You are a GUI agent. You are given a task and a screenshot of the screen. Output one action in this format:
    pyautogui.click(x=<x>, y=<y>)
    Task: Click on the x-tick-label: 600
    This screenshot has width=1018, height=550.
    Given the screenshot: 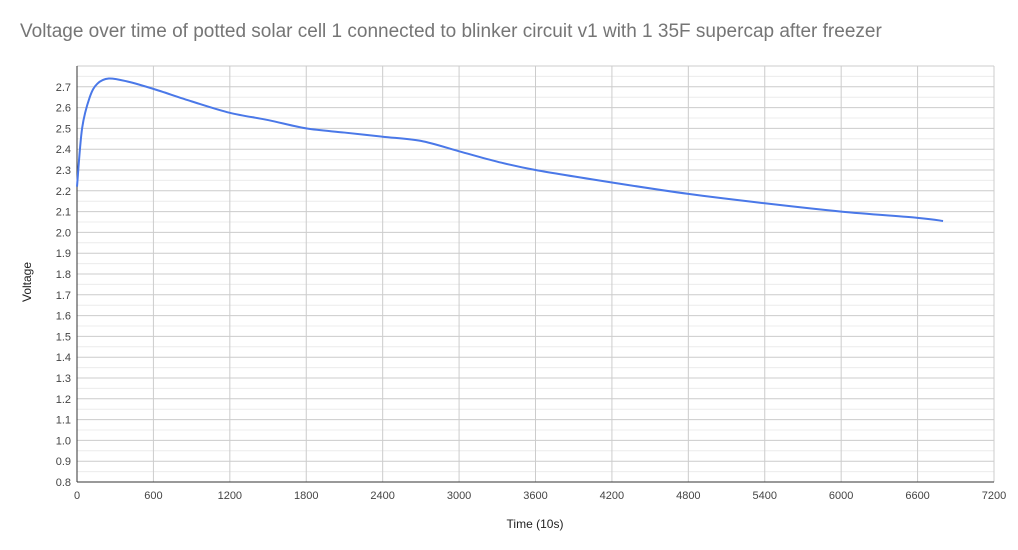 What is the action you would take?
    pyautogui.click(x=153, y=496)
    